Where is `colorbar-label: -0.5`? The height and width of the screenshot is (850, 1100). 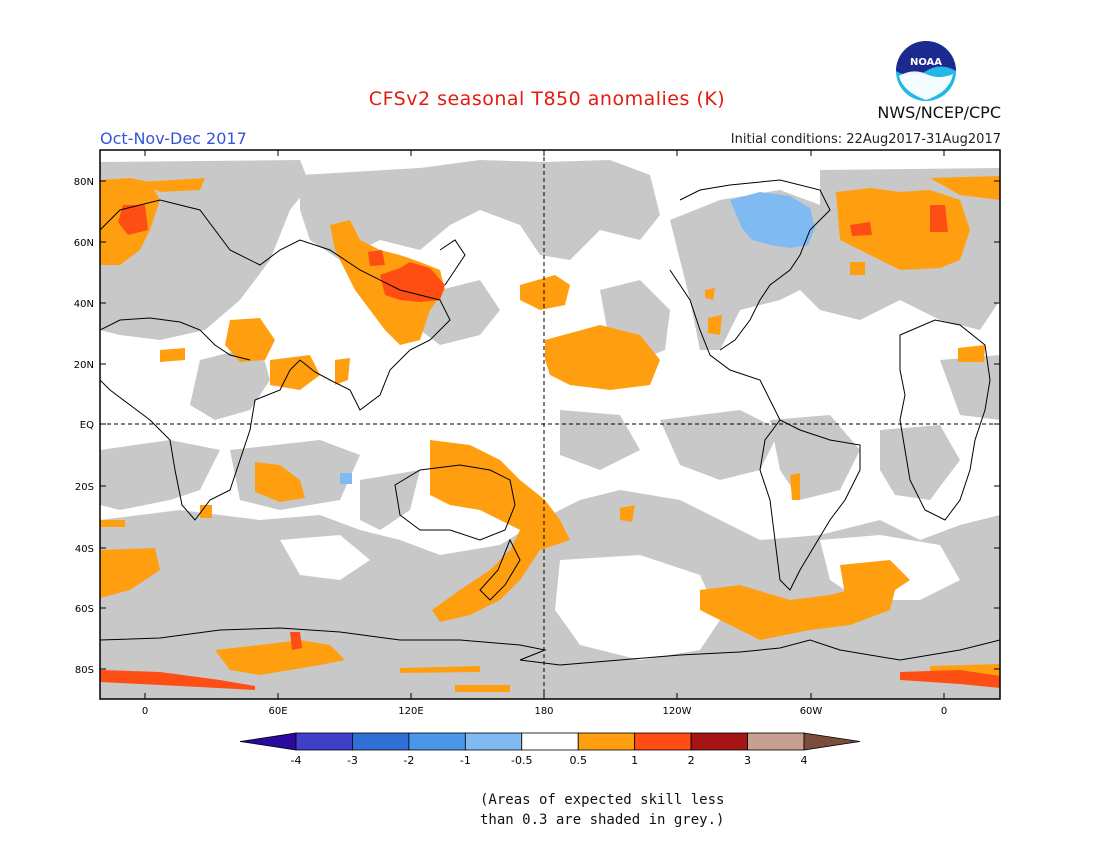
colorbar-label: -0.5 is located at coordinates (521, 760).